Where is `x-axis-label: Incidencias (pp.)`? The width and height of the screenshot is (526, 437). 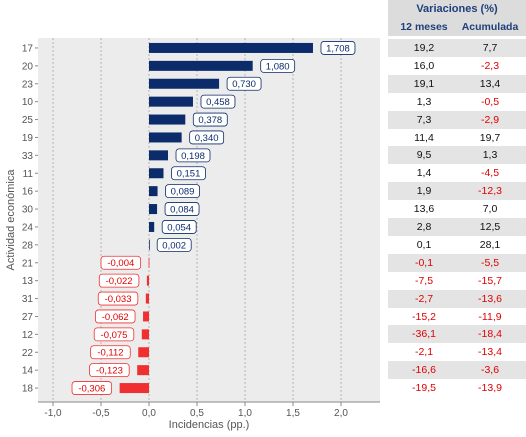 x-axis-label: Incidencias (pp.) is located at coordinates (209, 425).